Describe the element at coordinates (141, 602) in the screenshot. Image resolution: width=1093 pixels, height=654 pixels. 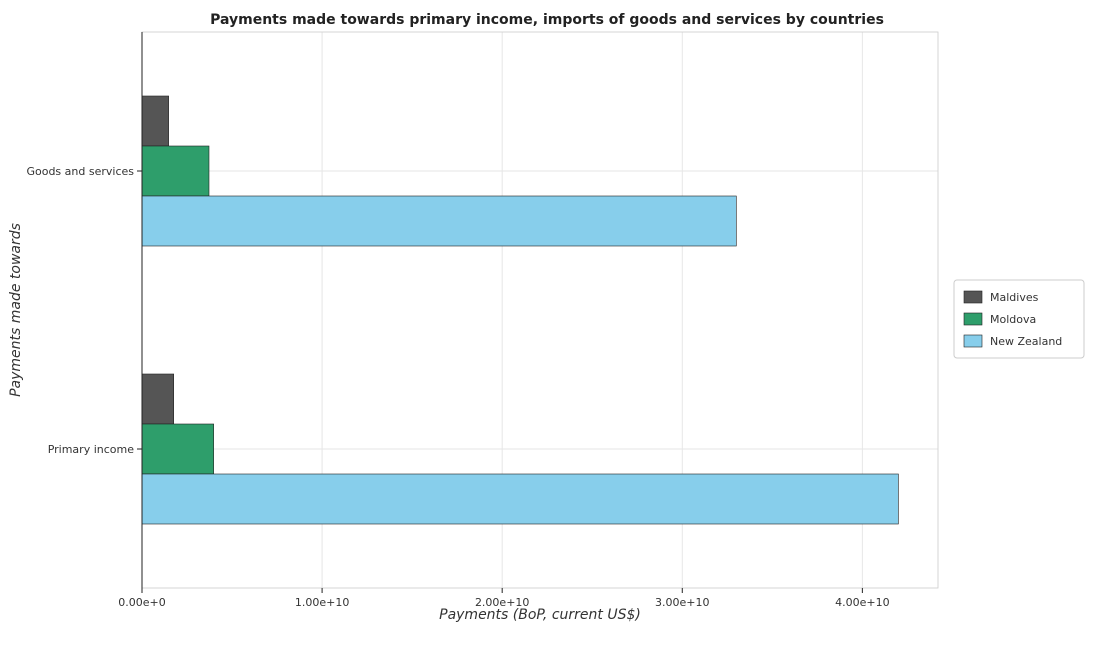
I see `x-tick-label: 0.00e+0` at that location.